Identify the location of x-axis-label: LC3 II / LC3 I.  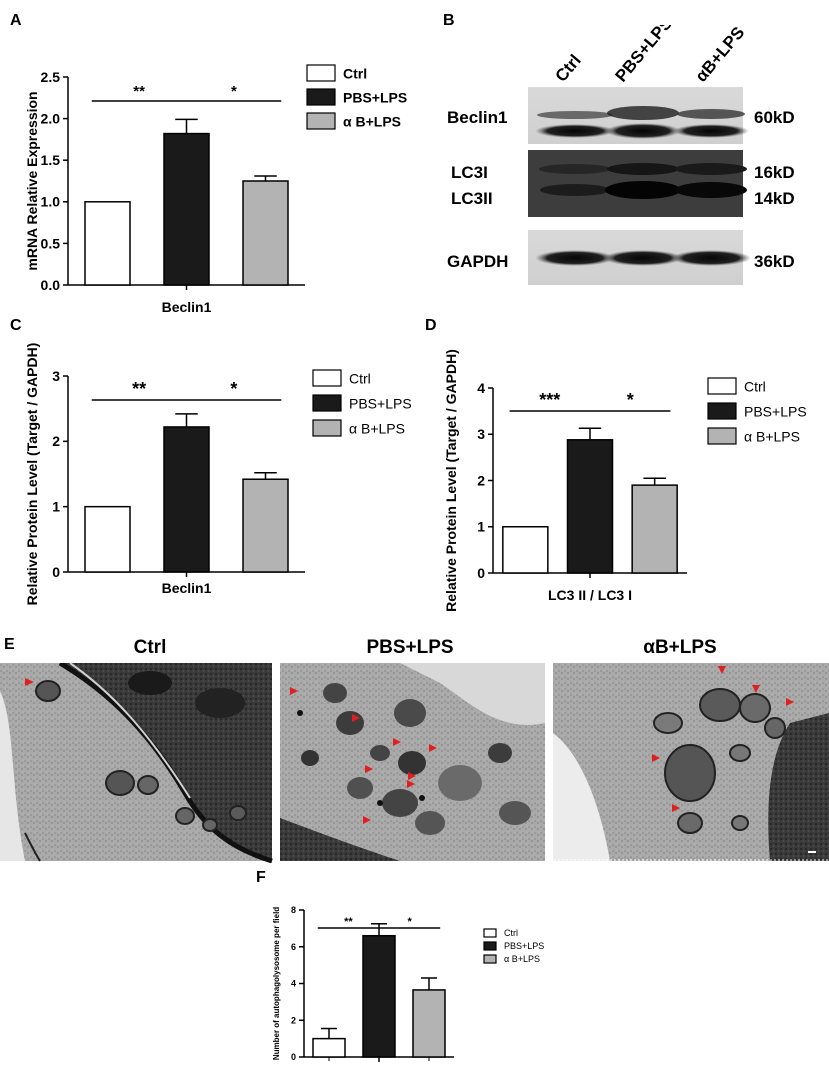
(590, 595).